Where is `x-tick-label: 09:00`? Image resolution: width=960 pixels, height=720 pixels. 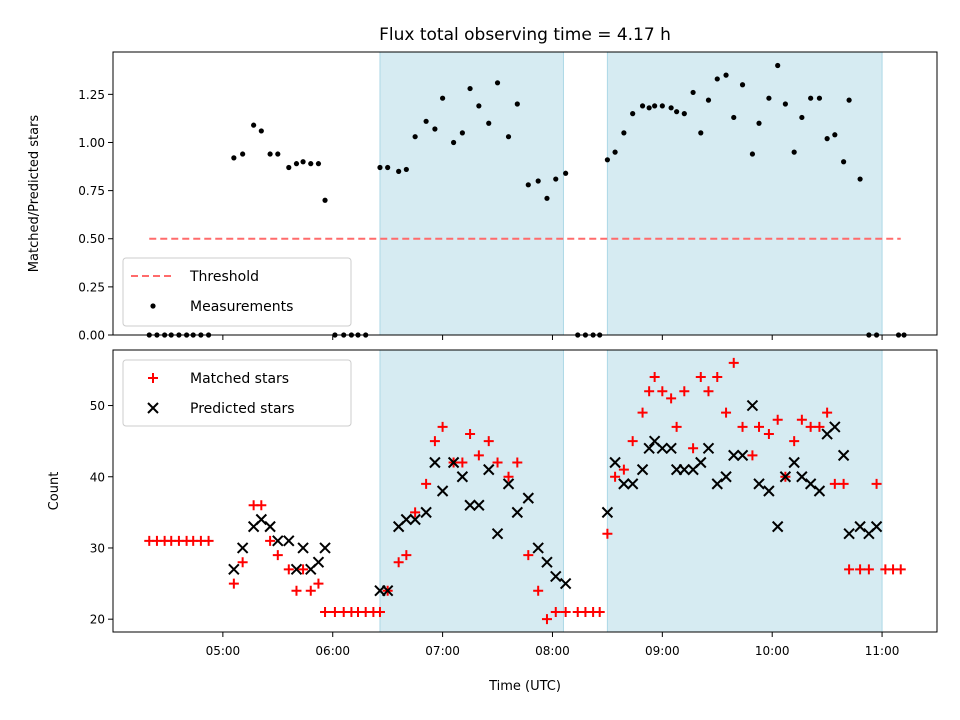 x-tick-label: 09:00 is located at coordinates (662, 651).